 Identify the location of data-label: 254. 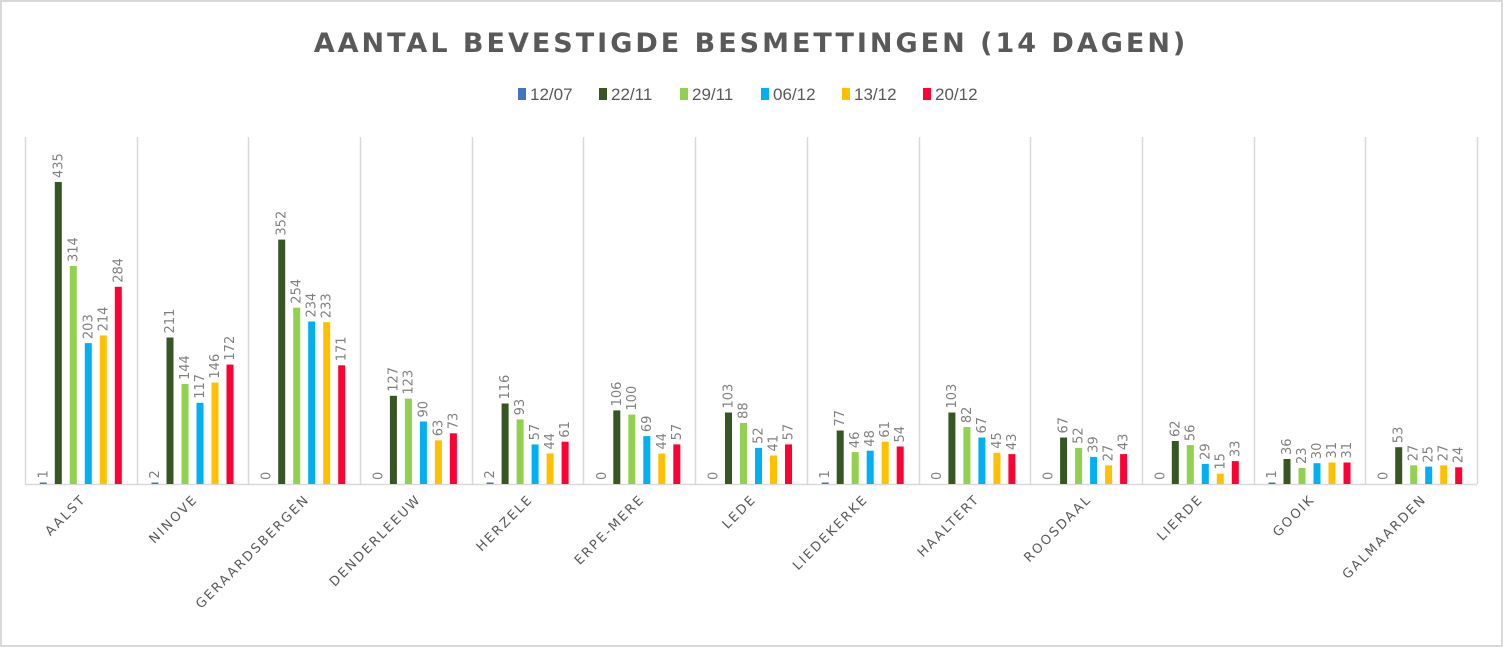
(297, 291).